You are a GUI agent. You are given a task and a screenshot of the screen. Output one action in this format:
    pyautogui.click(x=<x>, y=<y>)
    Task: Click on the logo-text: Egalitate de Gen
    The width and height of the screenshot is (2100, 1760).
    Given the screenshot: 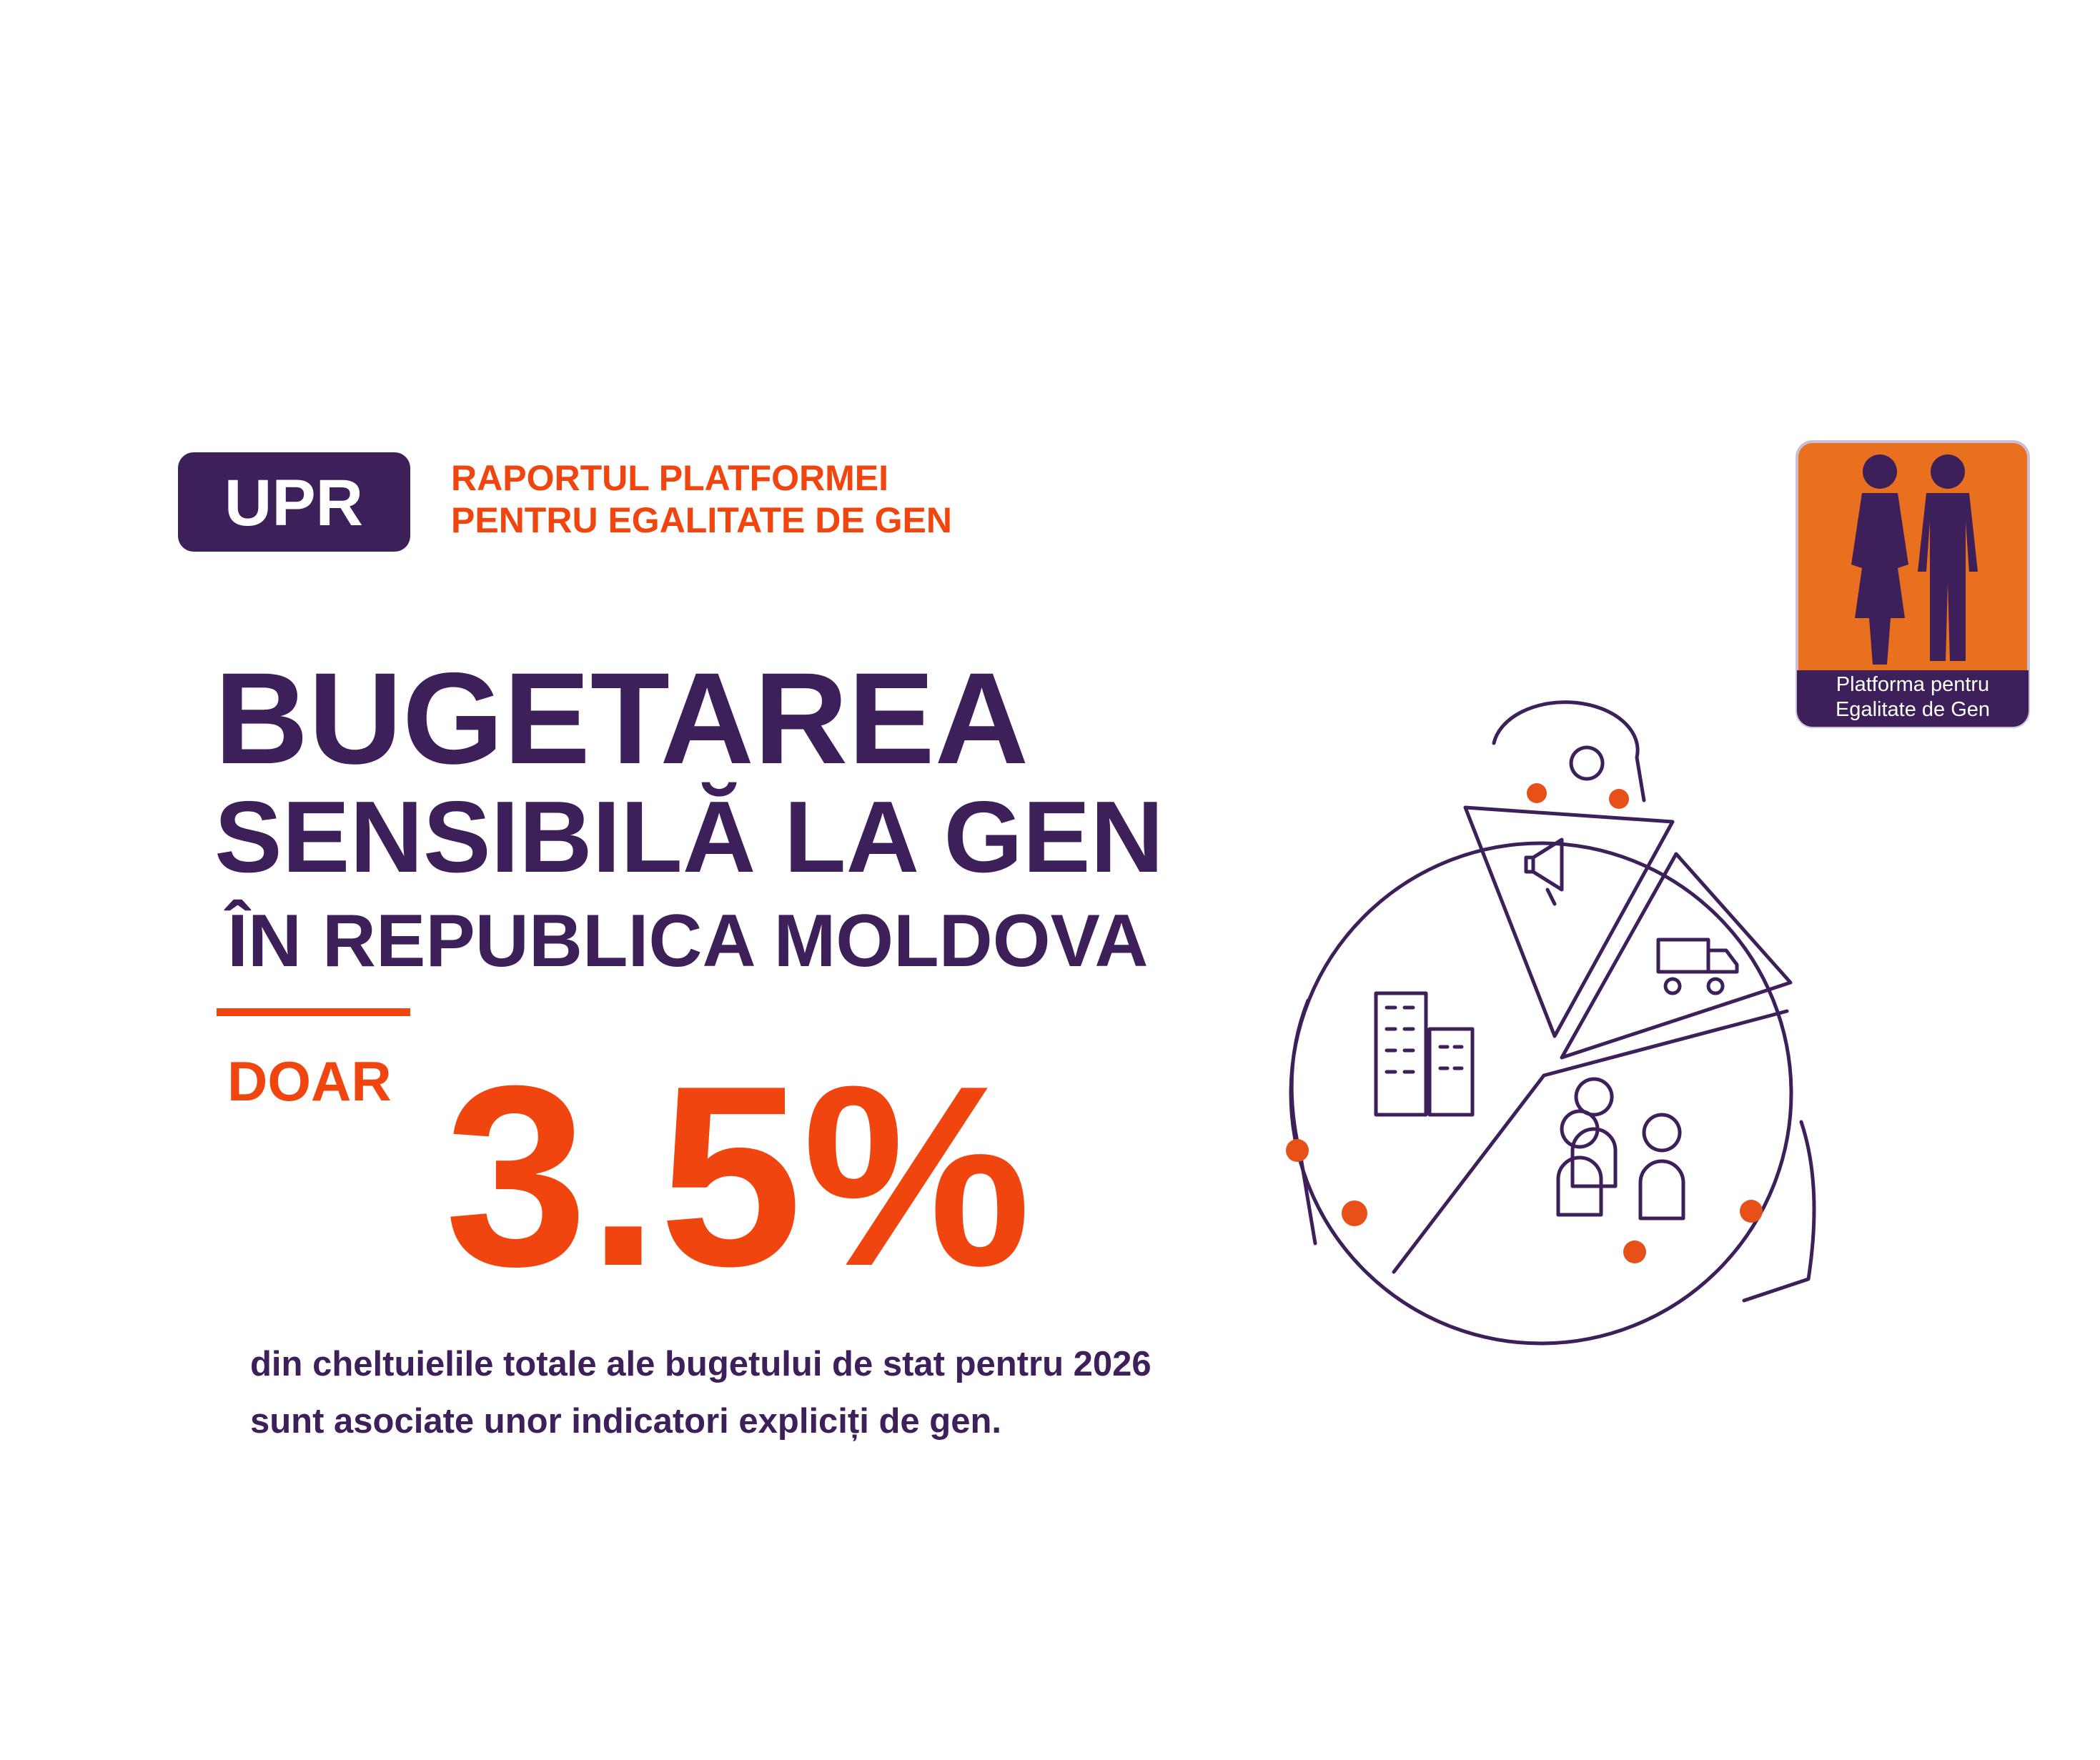 What is the action you would take?
    pyautogui.click(x=1913, y=709)
    